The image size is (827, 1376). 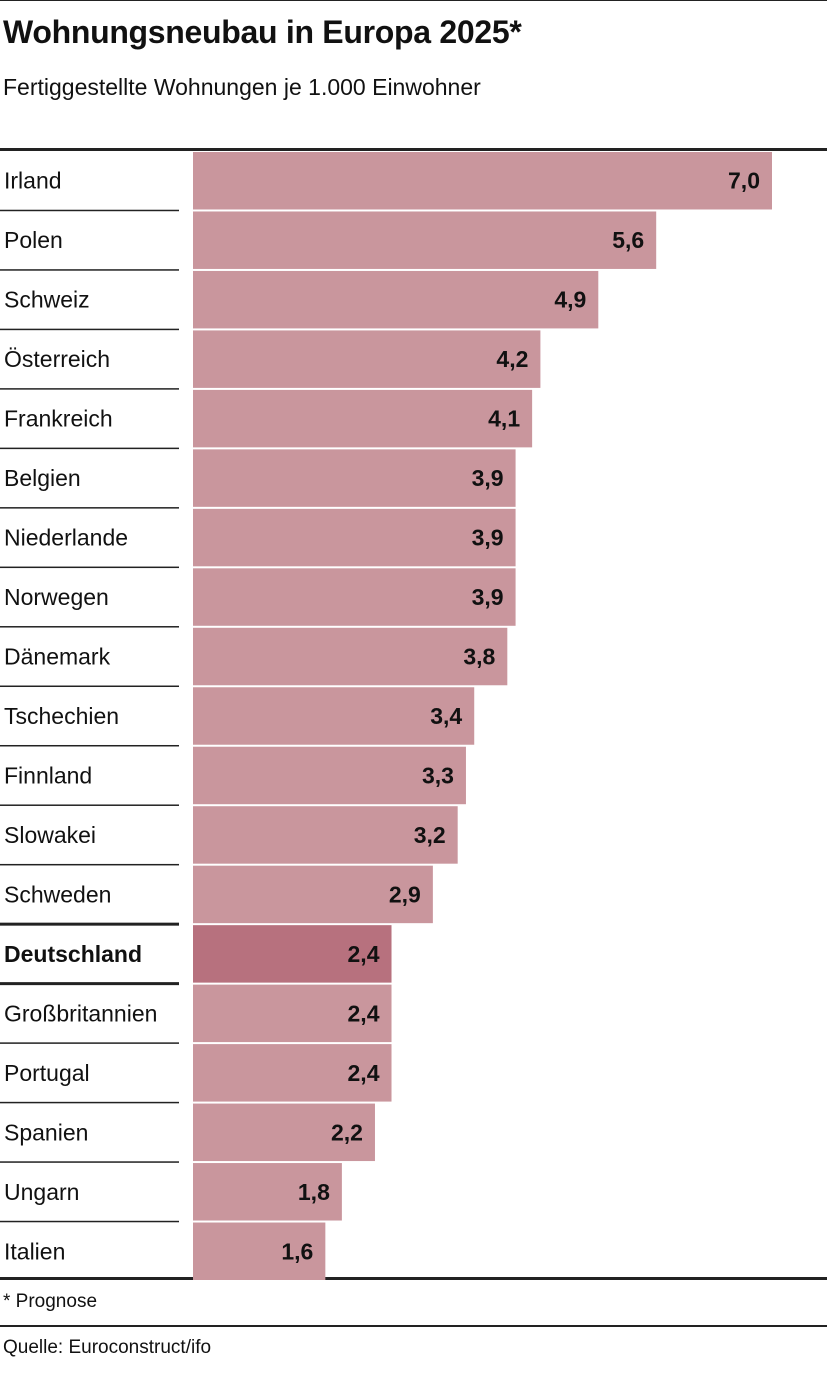 I want to click on category-label: Portugal, so click(x=47, y=1073).